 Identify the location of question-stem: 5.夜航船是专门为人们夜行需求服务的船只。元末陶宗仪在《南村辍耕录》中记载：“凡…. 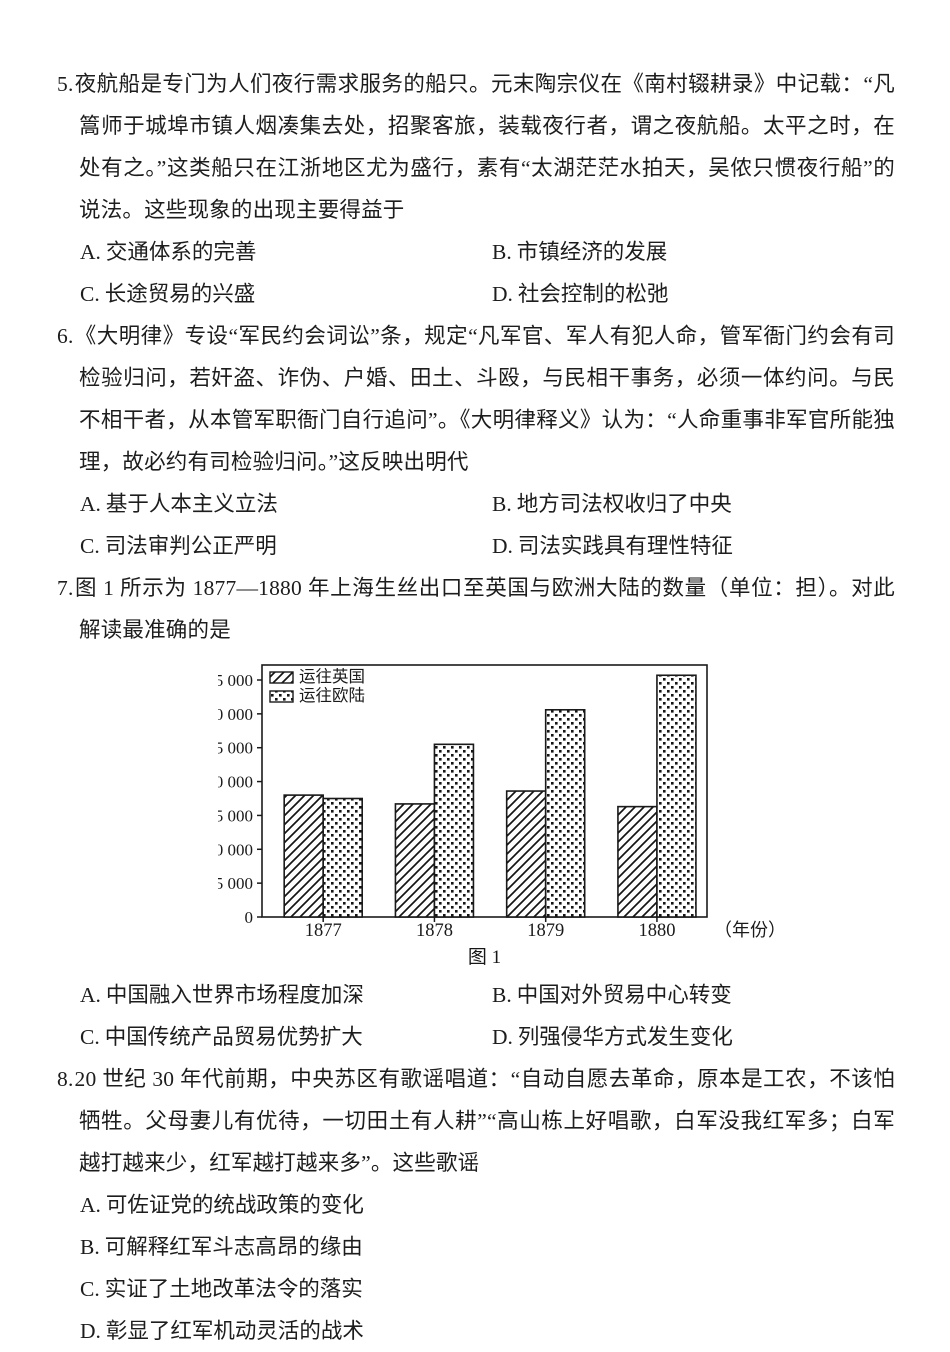
(476, 147).